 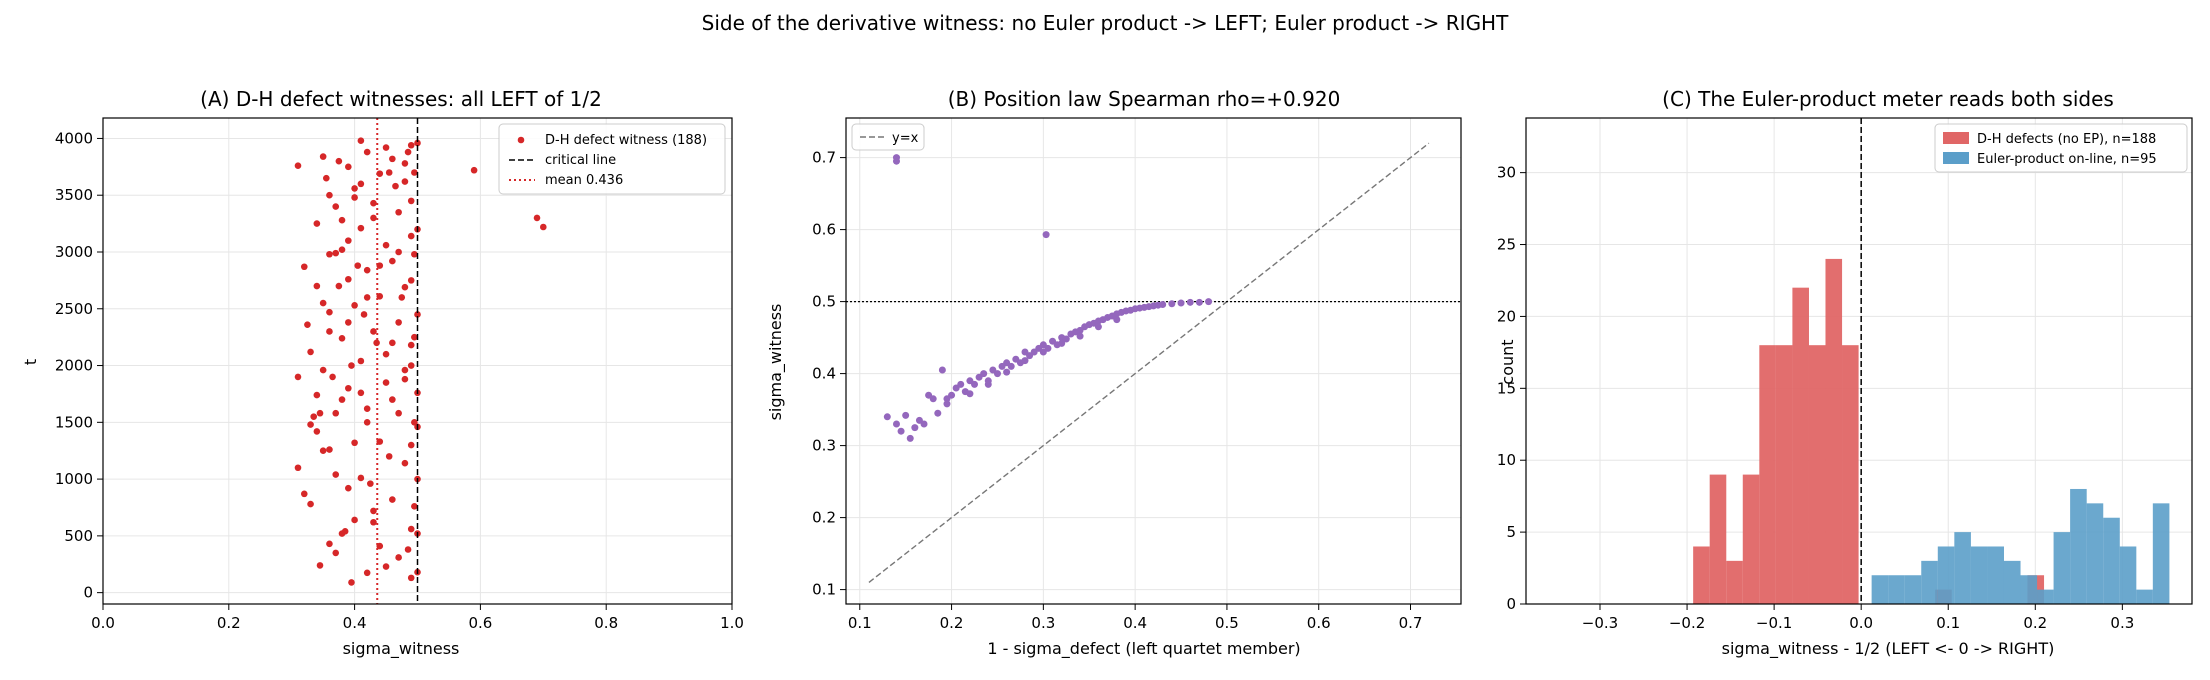 What do you see at coordinates (584, 180) in the screenshot?
I see `legend-label: mean 0.436` at bounding box center [584, 180].